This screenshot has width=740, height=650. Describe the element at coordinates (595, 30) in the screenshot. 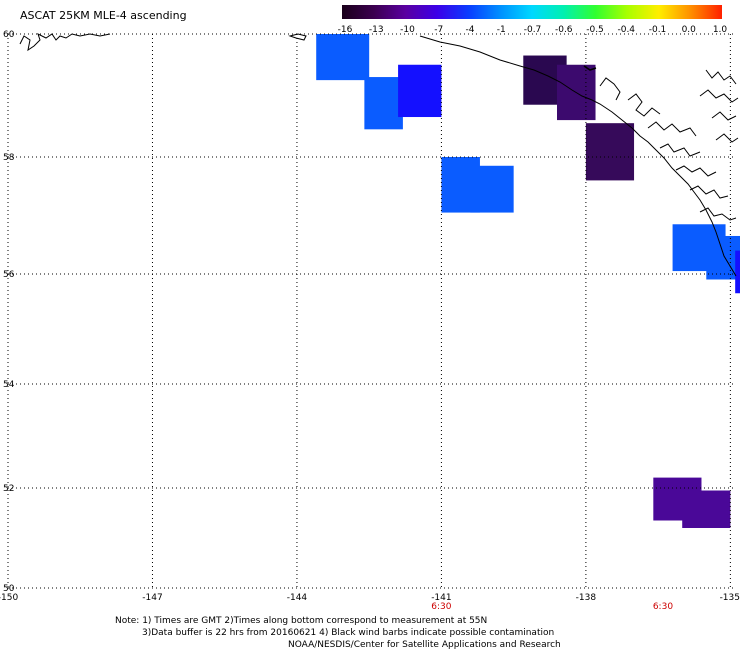

I see `colorbar-tick-label: -0.5` at that location.